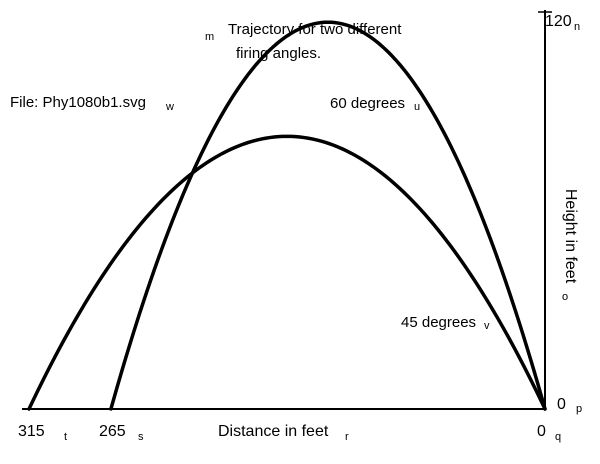 This screenshot has width=600, height=464. What do you see at coordinates (541, 431) in the screenshot?
I see `x-tick-0: 0` at bounding box center [541, 431].